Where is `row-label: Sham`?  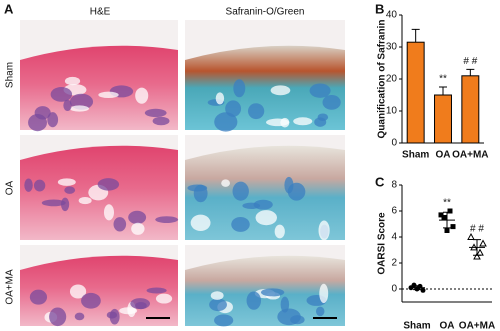
row-label: Sham is located at coordinates (10, 75).